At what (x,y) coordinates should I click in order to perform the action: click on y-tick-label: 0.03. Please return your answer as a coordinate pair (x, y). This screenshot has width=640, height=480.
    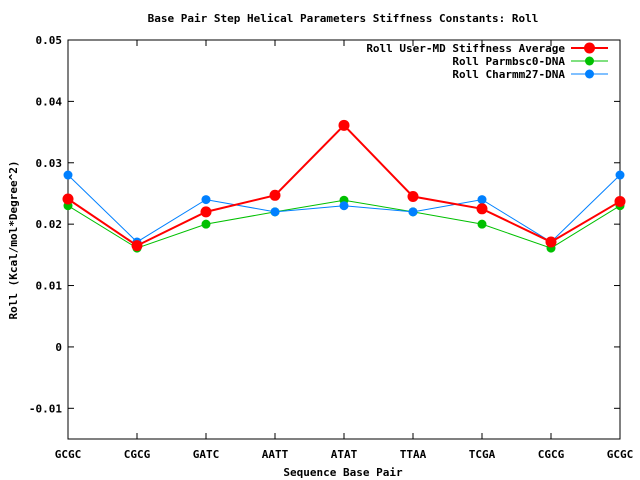
    Looking at the image, I should click on (49, 163).